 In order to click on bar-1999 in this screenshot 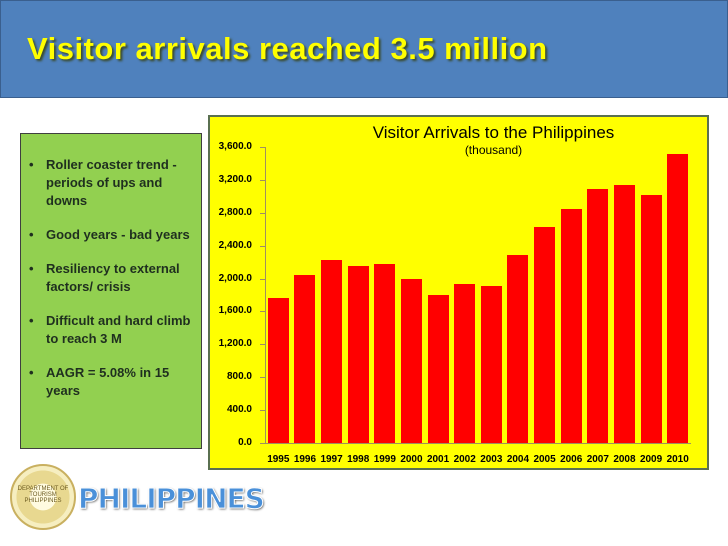, I will do `click(385, 353)`.